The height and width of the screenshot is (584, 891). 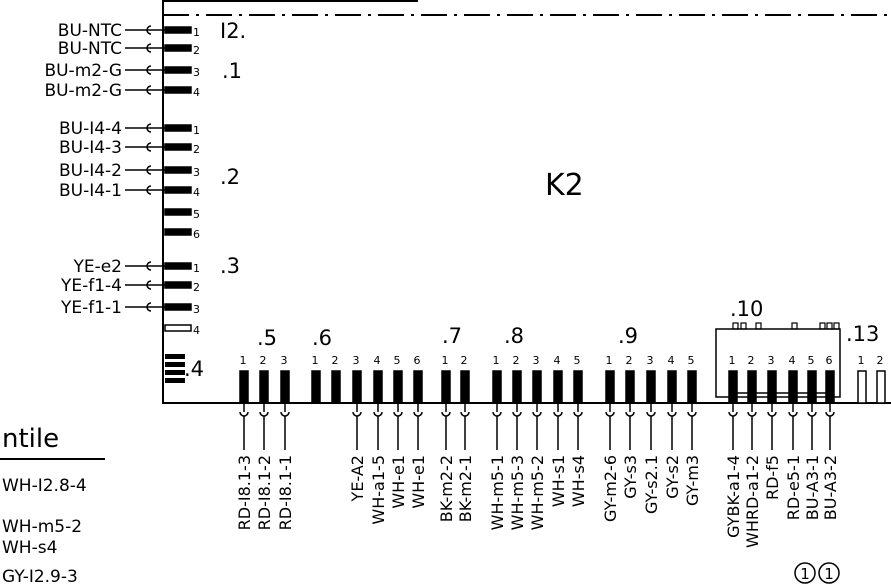 I want to click on wire-label: RD-f5, so click(x=772, y=477).